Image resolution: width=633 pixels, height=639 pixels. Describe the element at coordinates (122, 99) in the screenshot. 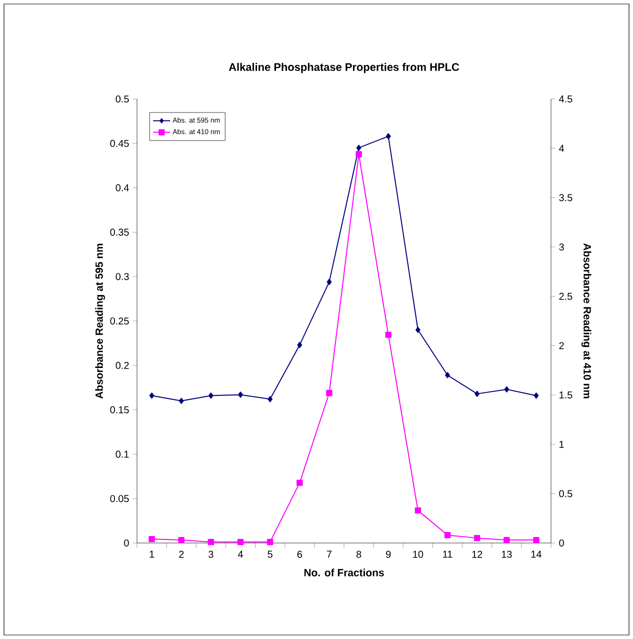

I see `y-tick-label: 0.5` at that location.